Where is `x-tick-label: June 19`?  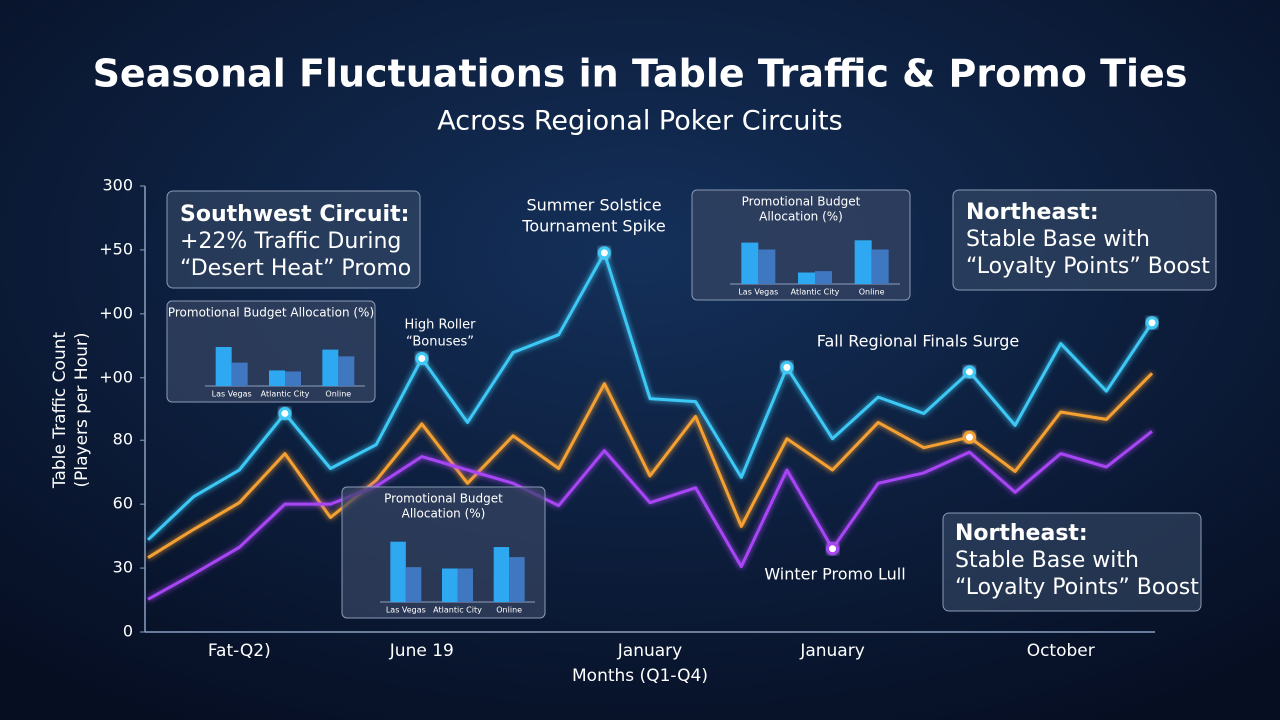
x-tick-label: June 19 is located at coordinates (421, 651).